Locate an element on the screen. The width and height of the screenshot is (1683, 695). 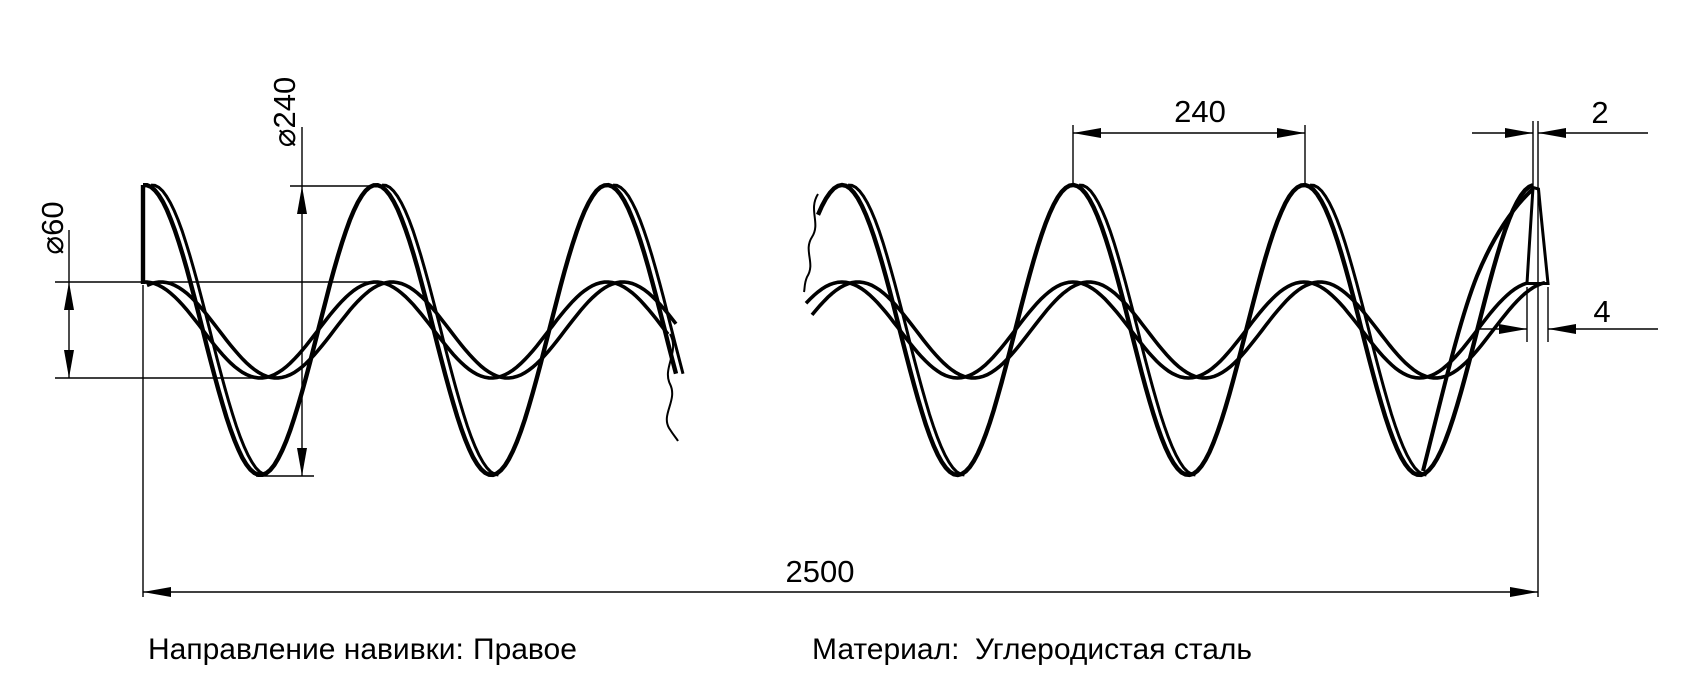
right-spiral-inner-edge-back-curve is located at coordinates (1178, 330).